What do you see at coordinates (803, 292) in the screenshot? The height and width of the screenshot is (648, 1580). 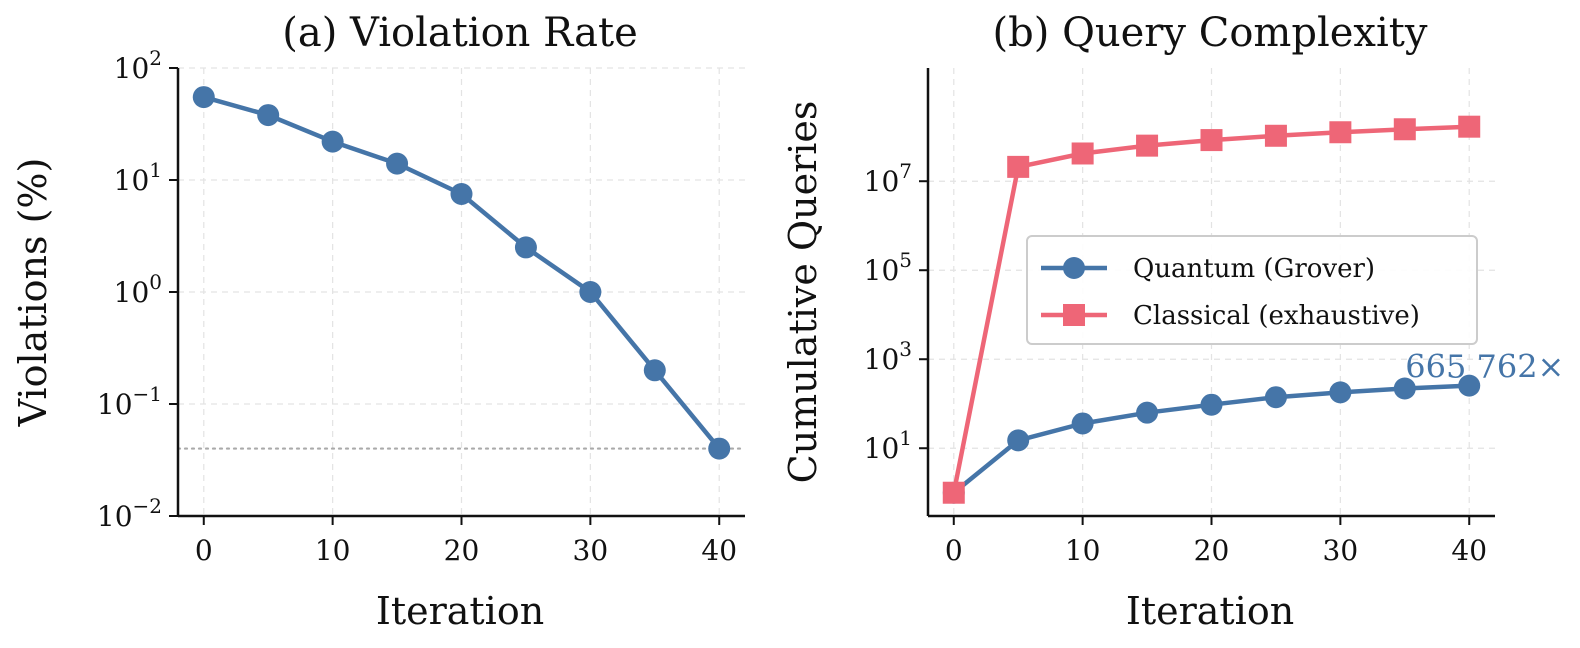 I see `panel-b-ylabel: Cumulative Queries` at bounding box center [803, 292].